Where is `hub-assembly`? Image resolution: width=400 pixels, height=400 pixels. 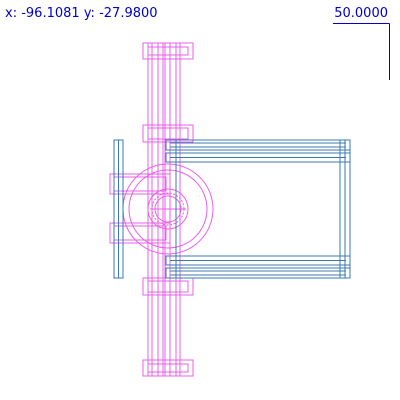 hub-assembly is located at coordinates (161, 209).